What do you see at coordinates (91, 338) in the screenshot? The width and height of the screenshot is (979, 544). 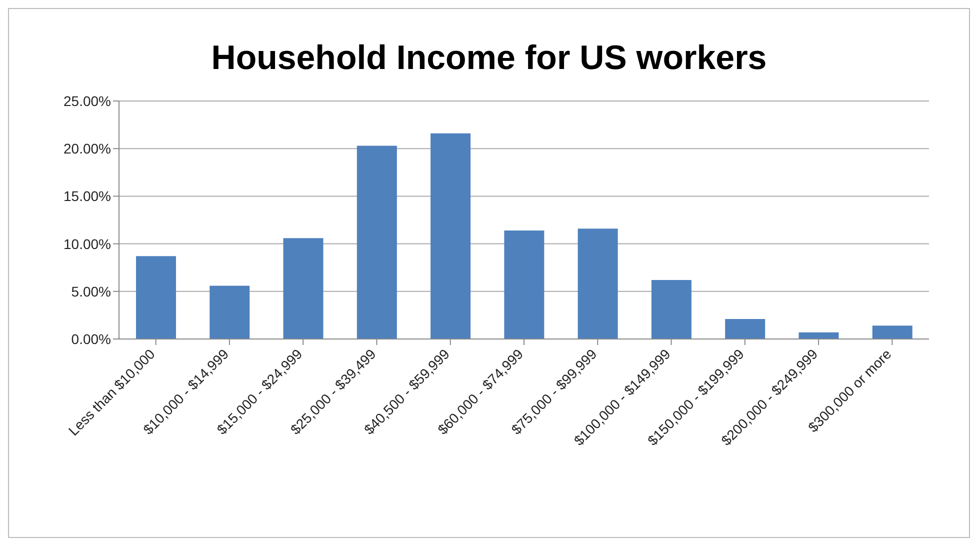 I see `y-tick-label: 0.00%` at bounding box center [91, 338].